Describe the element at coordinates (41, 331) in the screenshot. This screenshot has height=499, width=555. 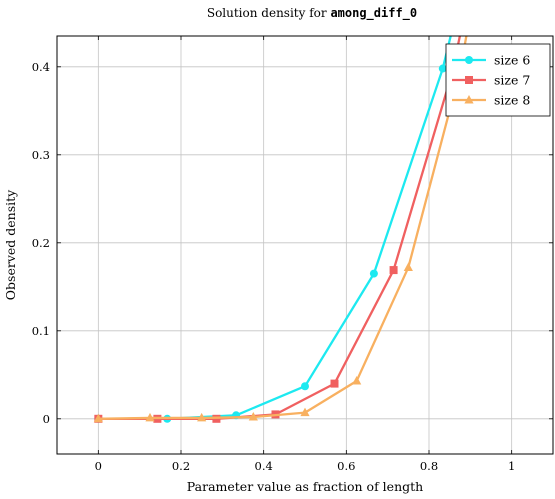
I see `y-tick-label: 0.1` at that location.